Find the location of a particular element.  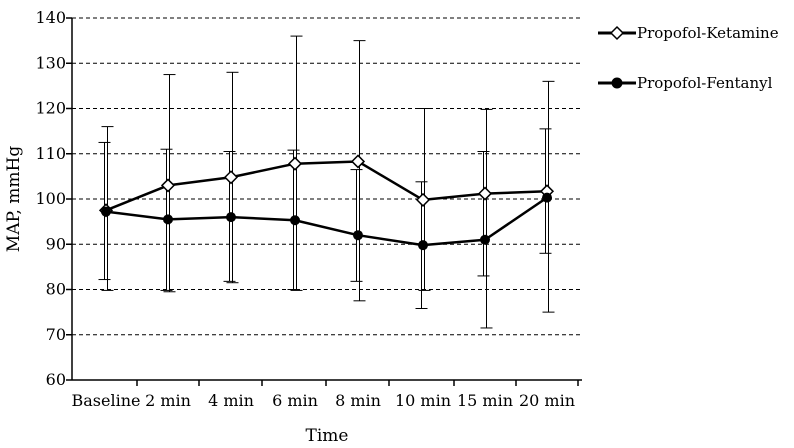

y-tick-label-120: 120 is located at coordinates (50, 108).